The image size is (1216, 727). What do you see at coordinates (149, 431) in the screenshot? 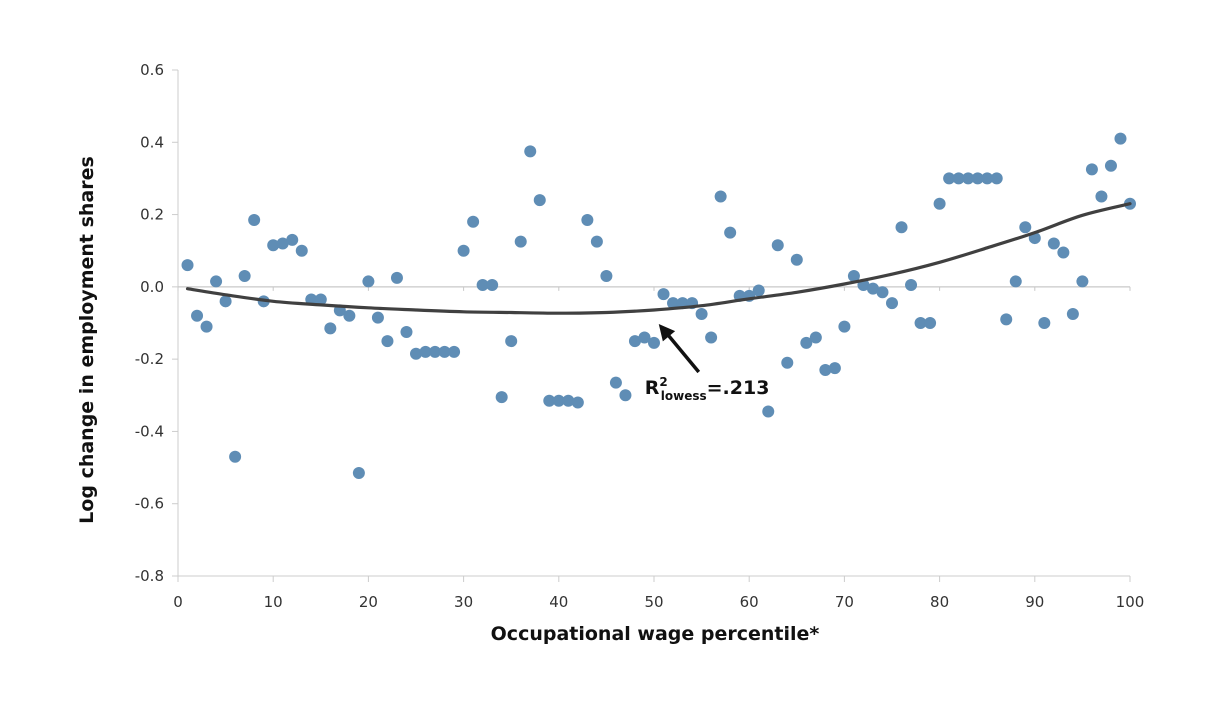
I see `y-tick-label: -0.4` at bounding box center [149, 431].